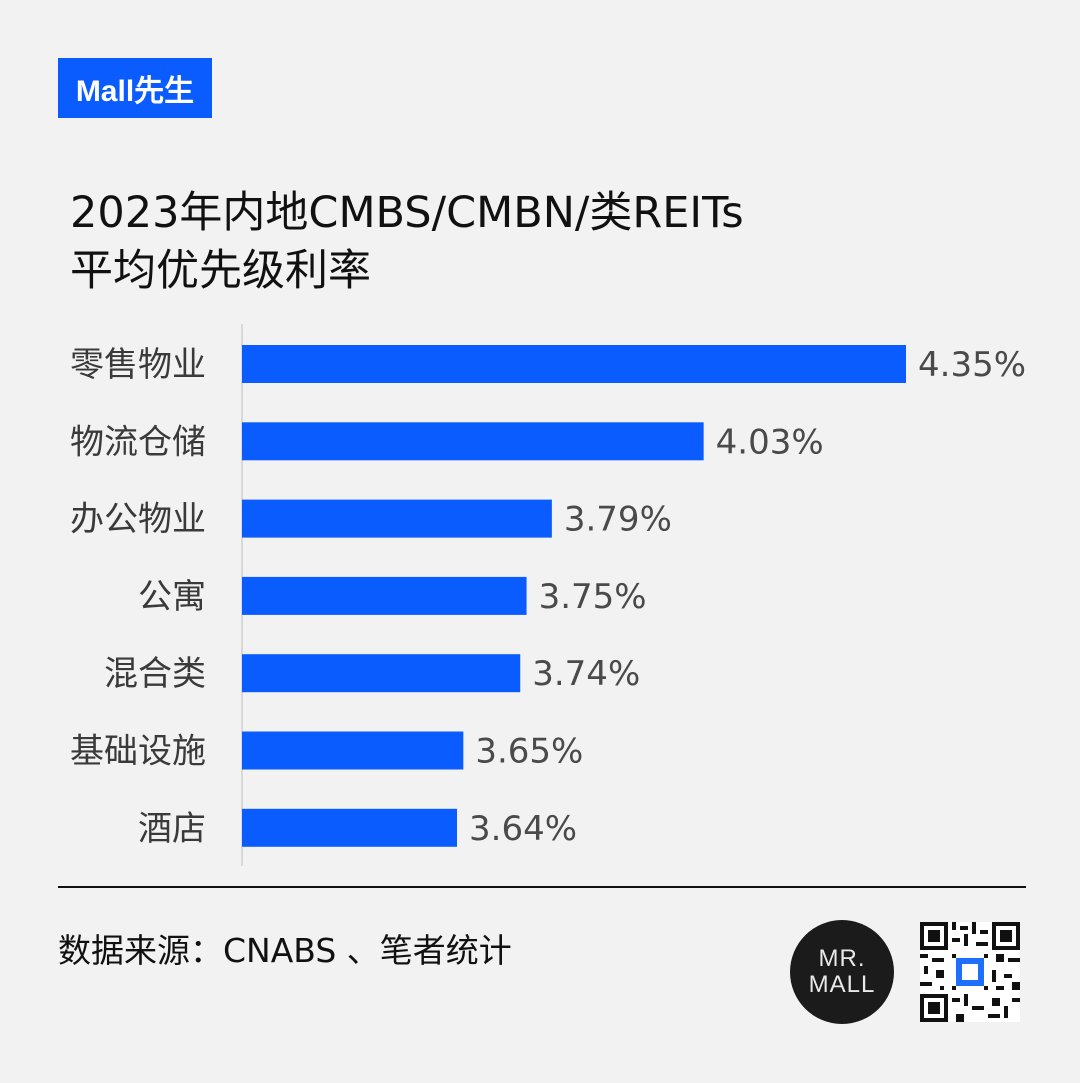 The image size is (1080, 1083). I want to click on mr-mall-logo: MR. MALL, so click(842, 972).